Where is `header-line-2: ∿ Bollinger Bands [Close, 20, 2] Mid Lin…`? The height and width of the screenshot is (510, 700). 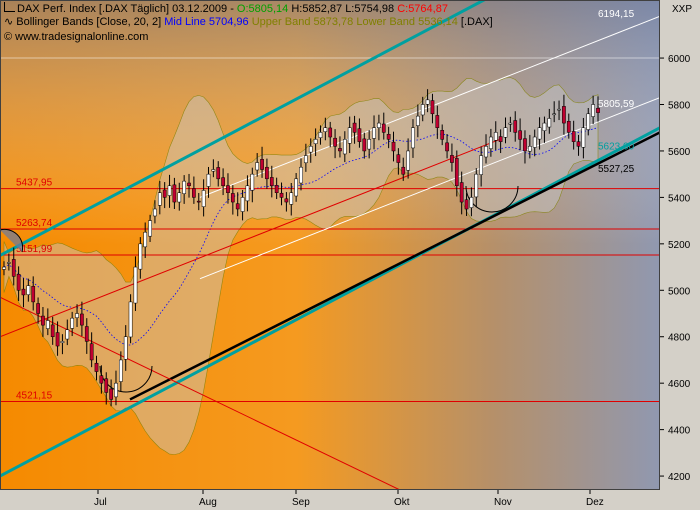 header-line-2: ∿ Bollinger Bands [Close, 20, 2] Mid Lin… is located at coordinates (248, 22).